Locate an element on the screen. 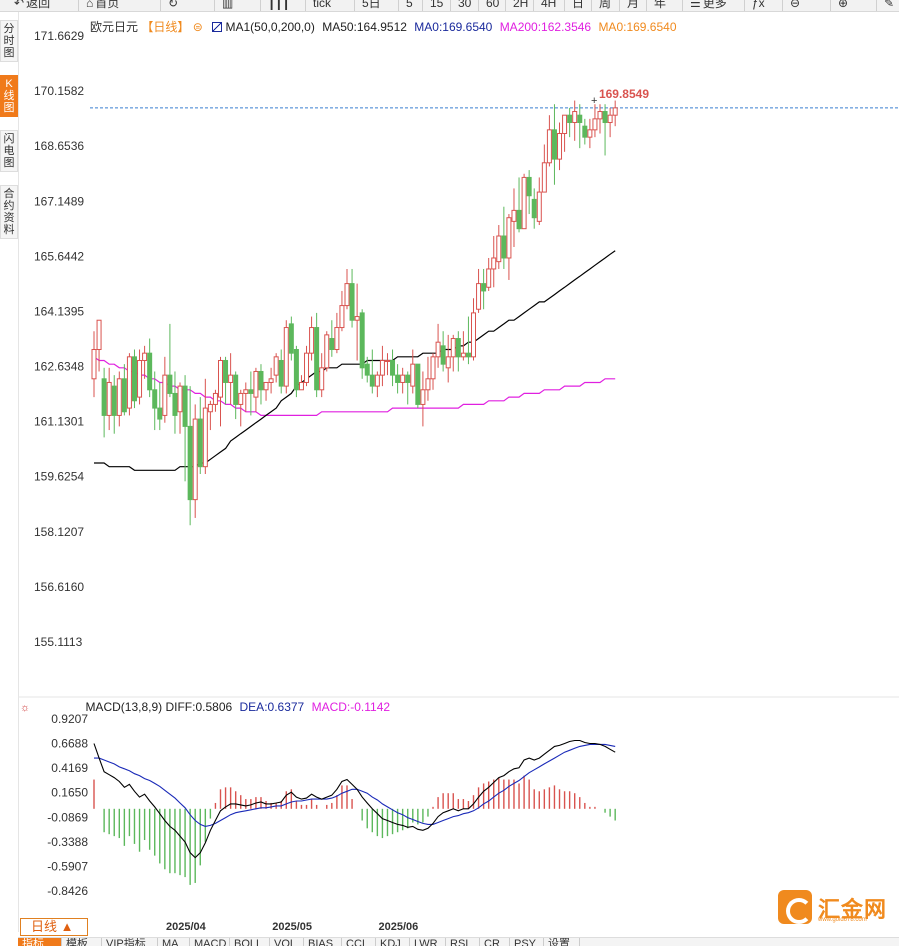  indicator-tab: RSI is located at coordinates (463, 942).